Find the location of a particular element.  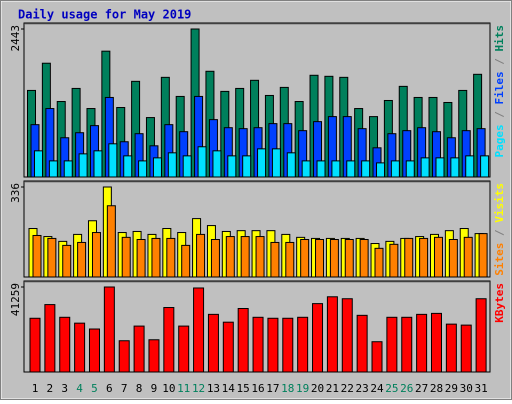

x-tick-label: 20 is located at coordinates (317, 388).